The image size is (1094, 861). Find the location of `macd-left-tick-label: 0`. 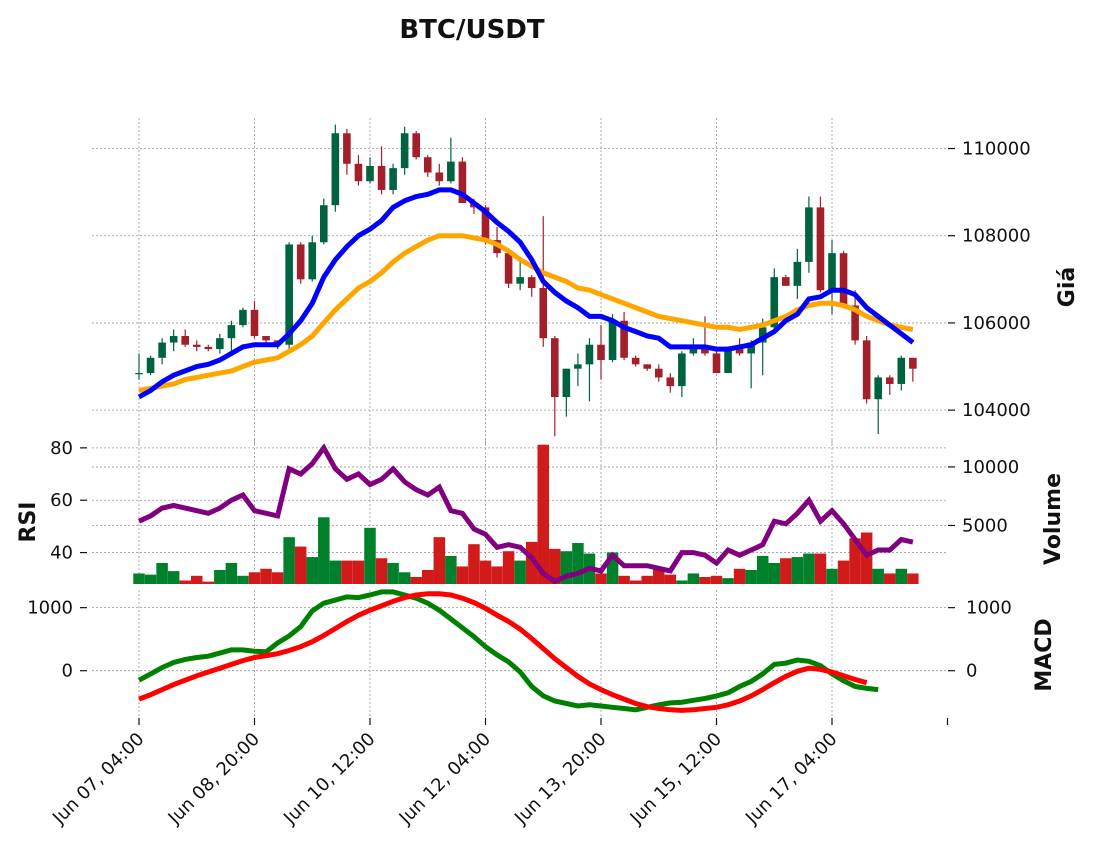

macd-left-tick-label: 0 is located at coordinates (67, 671).